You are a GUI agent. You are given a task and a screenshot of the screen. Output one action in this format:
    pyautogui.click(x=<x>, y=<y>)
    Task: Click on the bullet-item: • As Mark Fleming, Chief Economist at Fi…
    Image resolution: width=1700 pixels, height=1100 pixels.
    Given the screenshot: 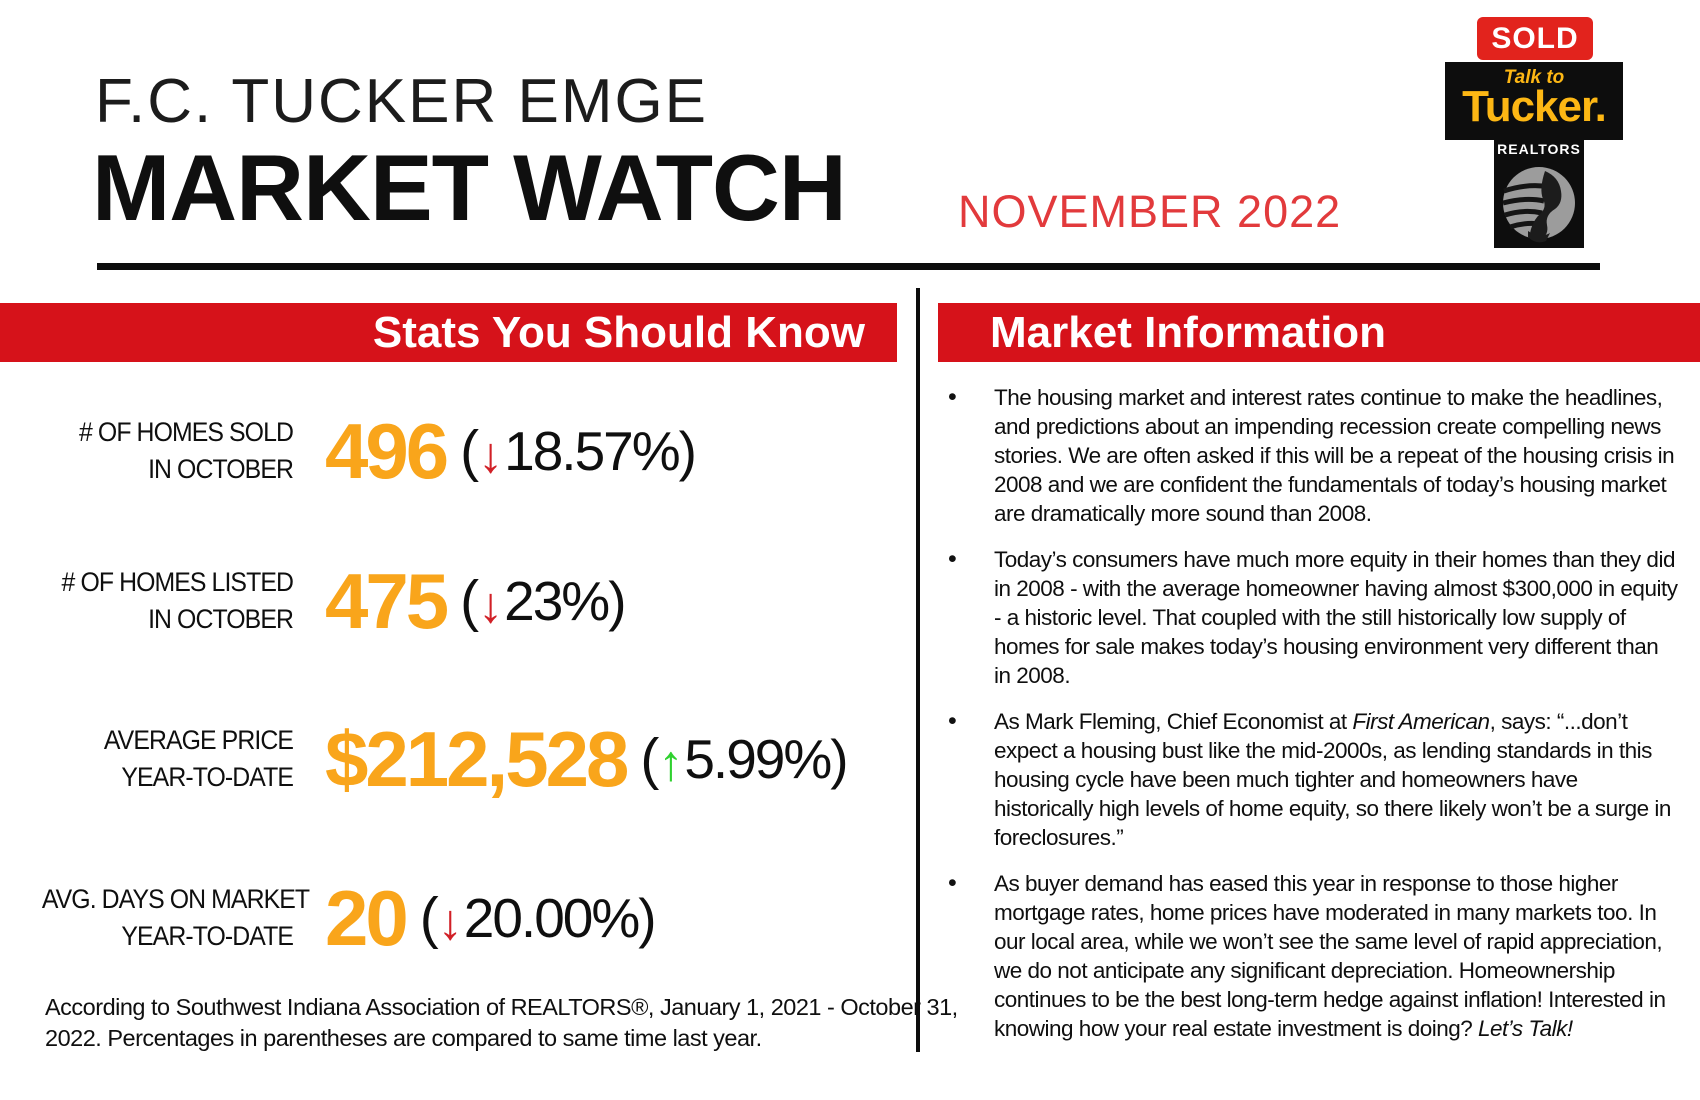 What is the action you would take?
    pyautogui.click(x=1309, y=779)
    